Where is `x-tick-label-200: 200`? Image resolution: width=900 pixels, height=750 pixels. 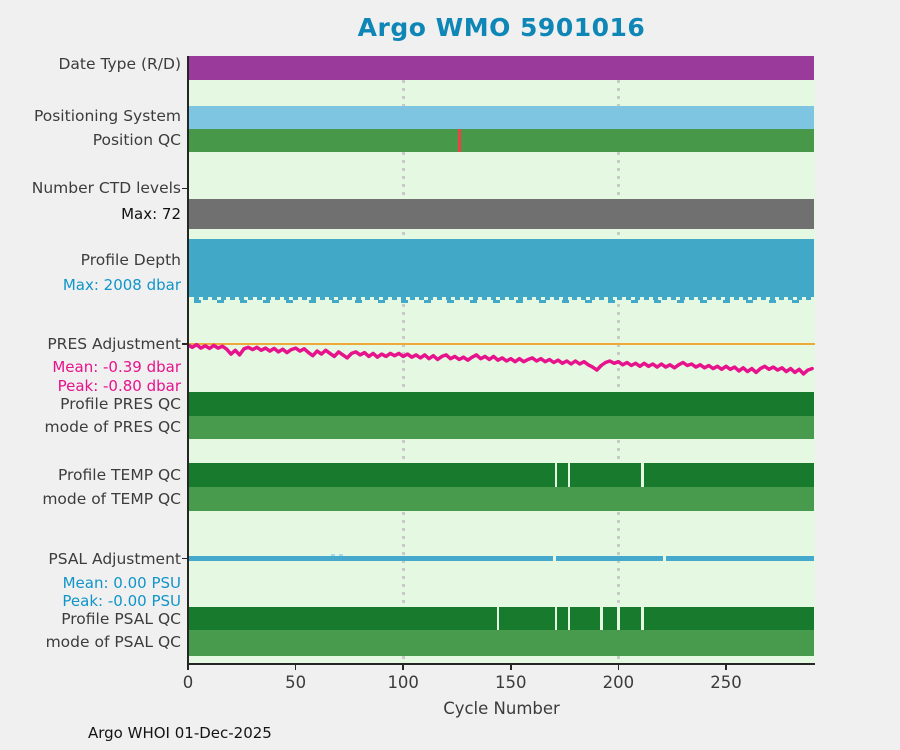 x-tick-label-200: 200 is located at coordinates (618, 682).